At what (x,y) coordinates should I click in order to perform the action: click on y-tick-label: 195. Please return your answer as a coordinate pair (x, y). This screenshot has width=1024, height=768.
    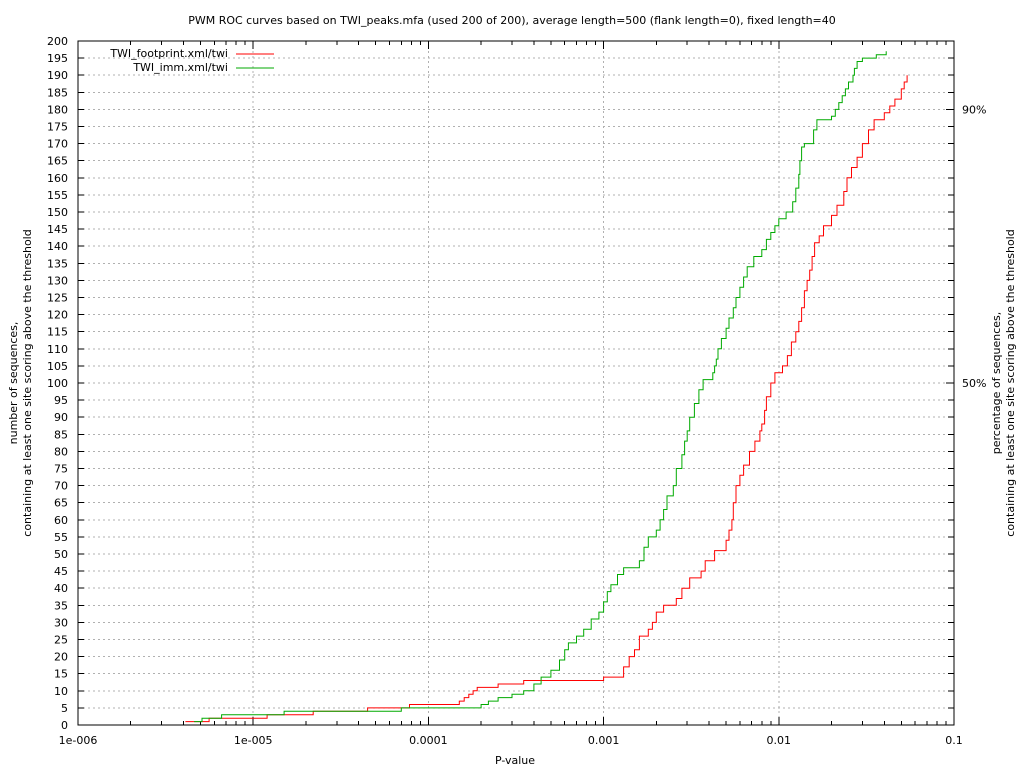
    Looking at the image, I should click on (57, 58).